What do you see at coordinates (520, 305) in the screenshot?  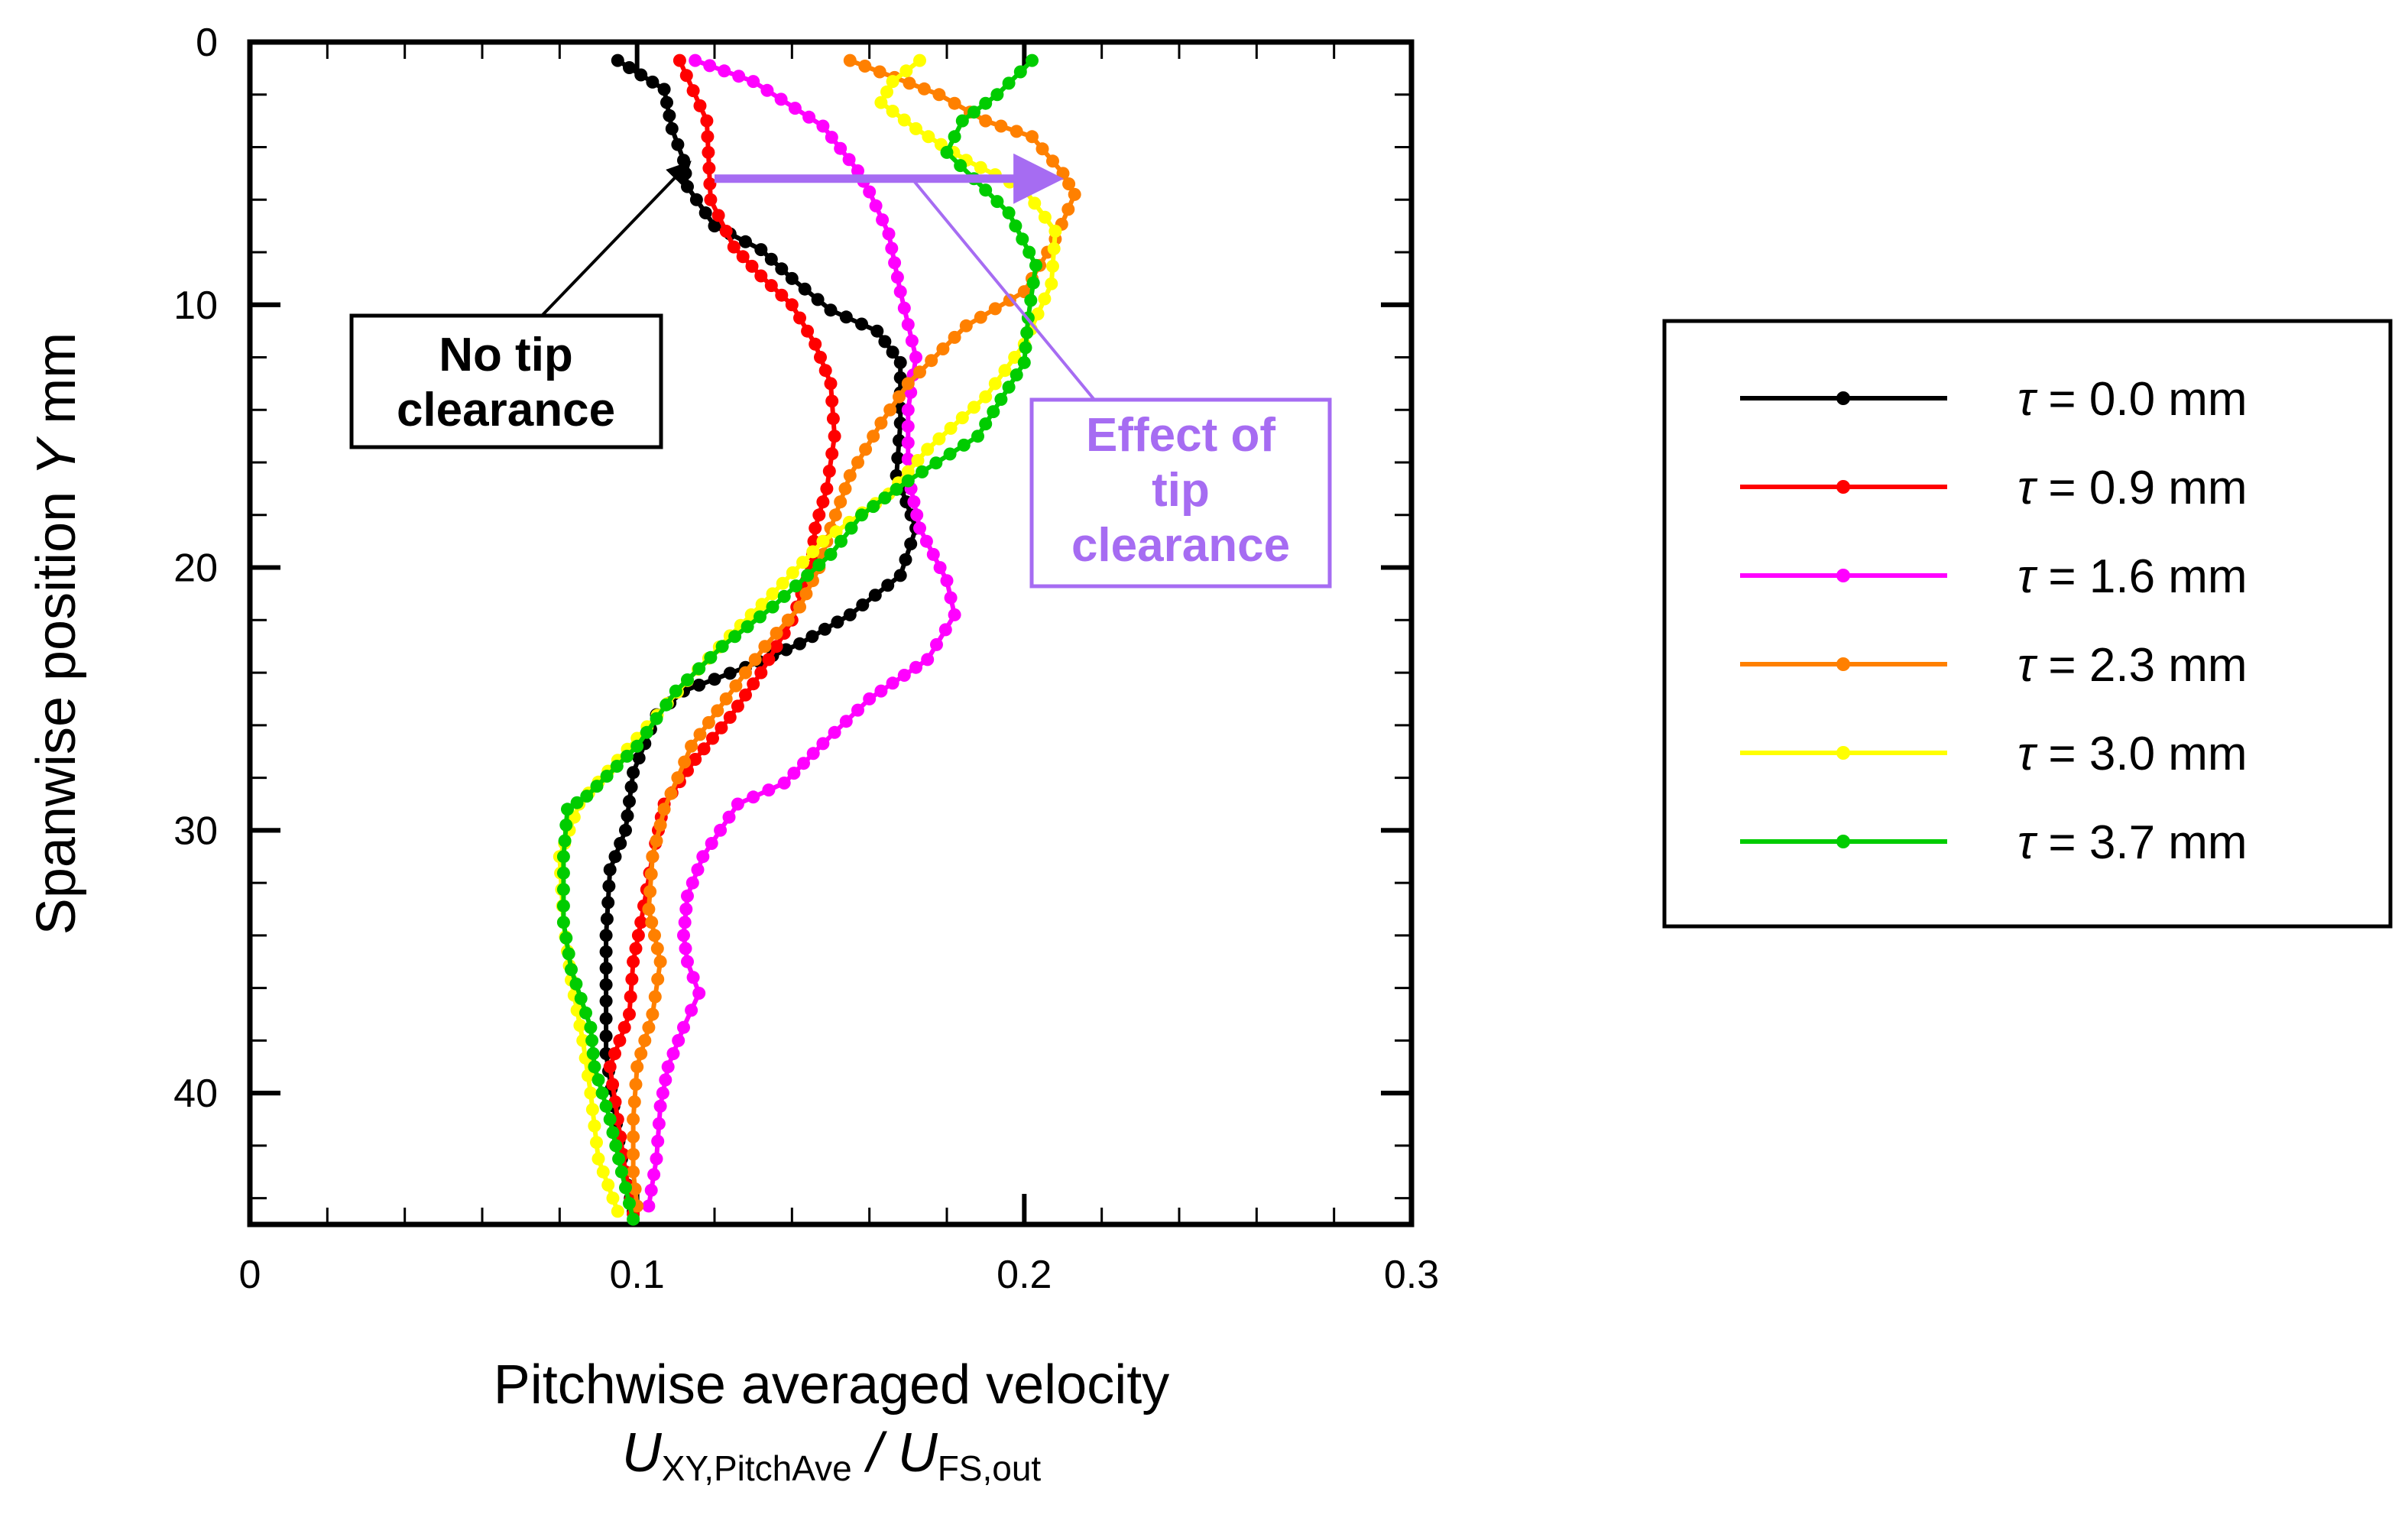 I see `annotation-no-tip-clearance: No tip clearance` at bounding box center [520, 305].